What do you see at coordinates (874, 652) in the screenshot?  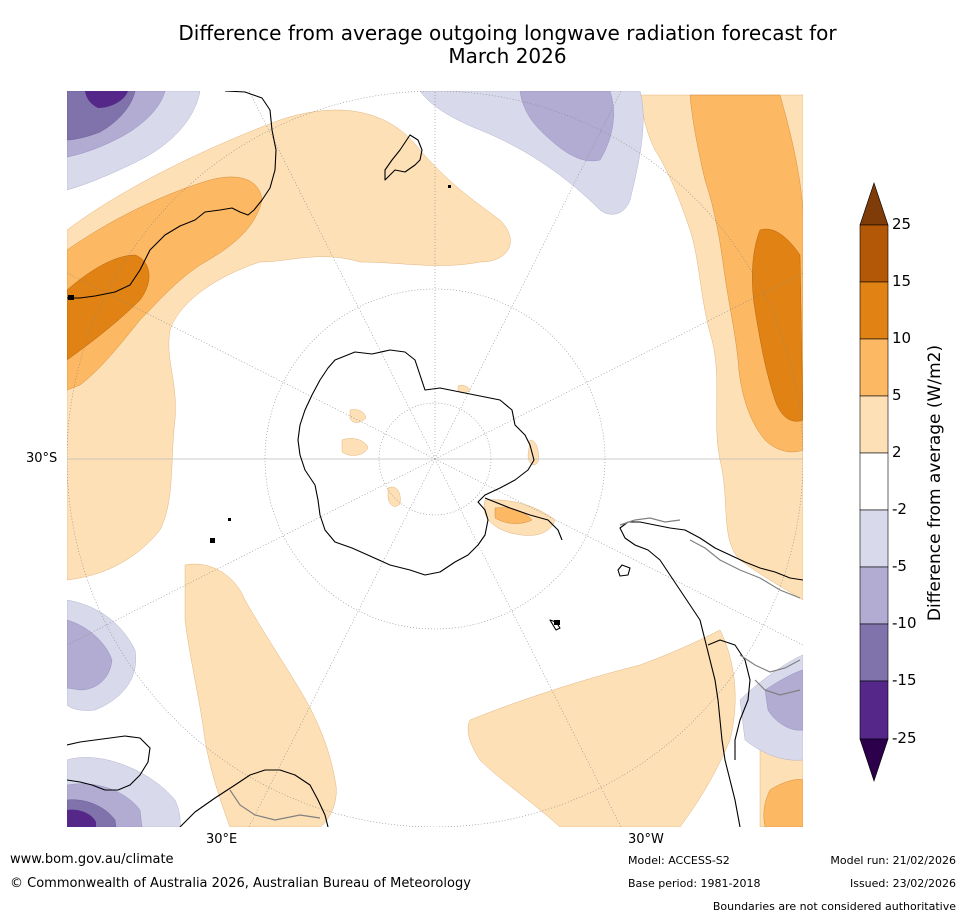 I see `colorbar-bin-neg15-neg10` at bounding box center [874, 652].